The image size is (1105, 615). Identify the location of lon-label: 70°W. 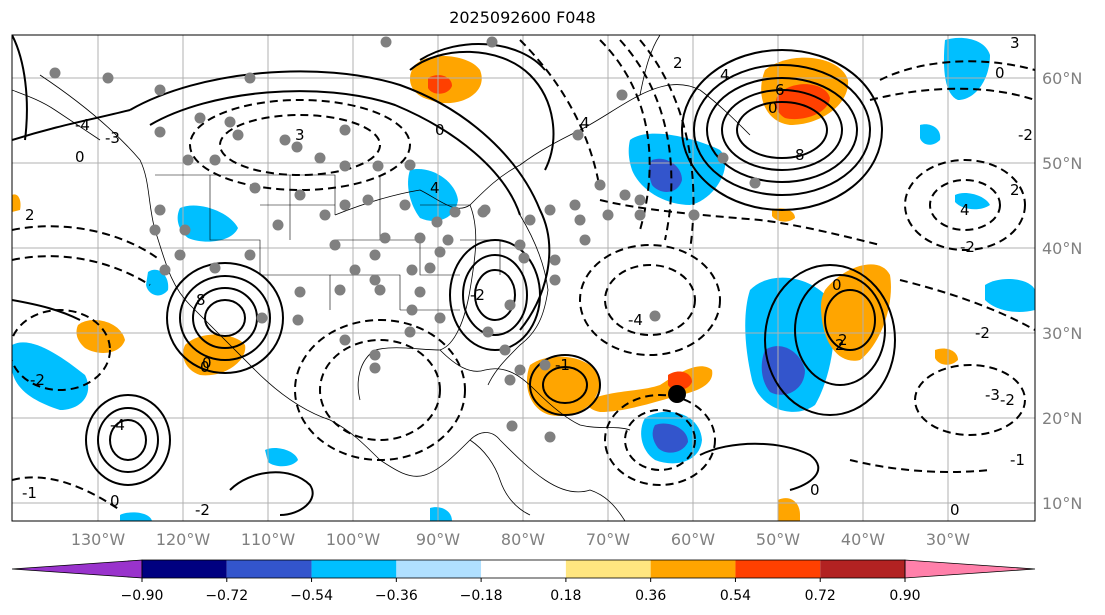
(608, 539).